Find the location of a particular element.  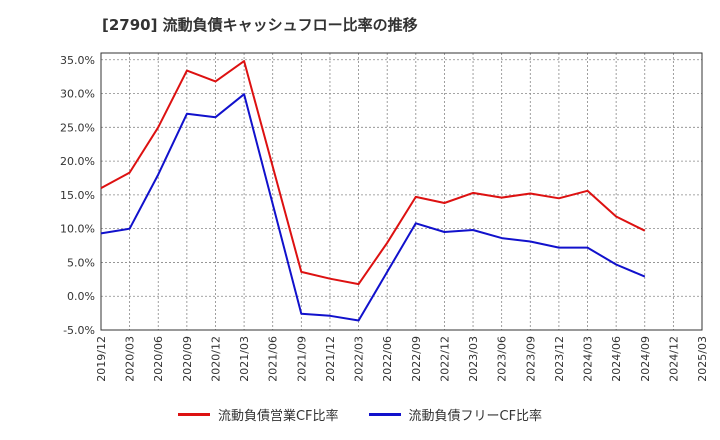

legend-swatch-operating-cf is located at coordinates (193, 414).